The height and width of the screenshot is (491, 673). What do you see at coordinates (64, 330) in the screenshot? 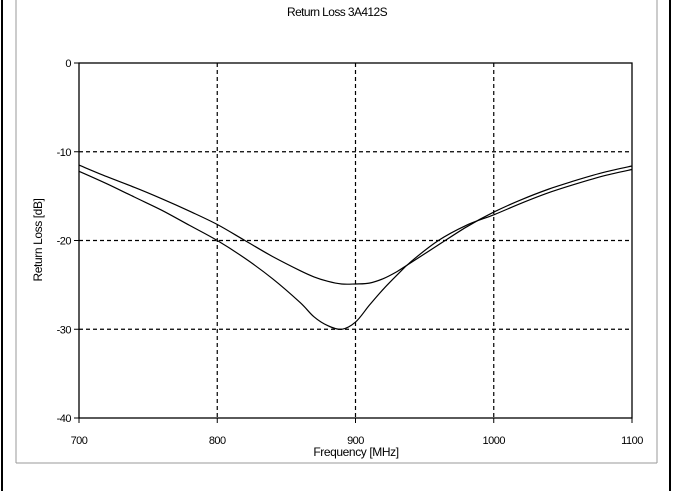
I see `y-tick-label: -30` at bounding box center [64, 330].